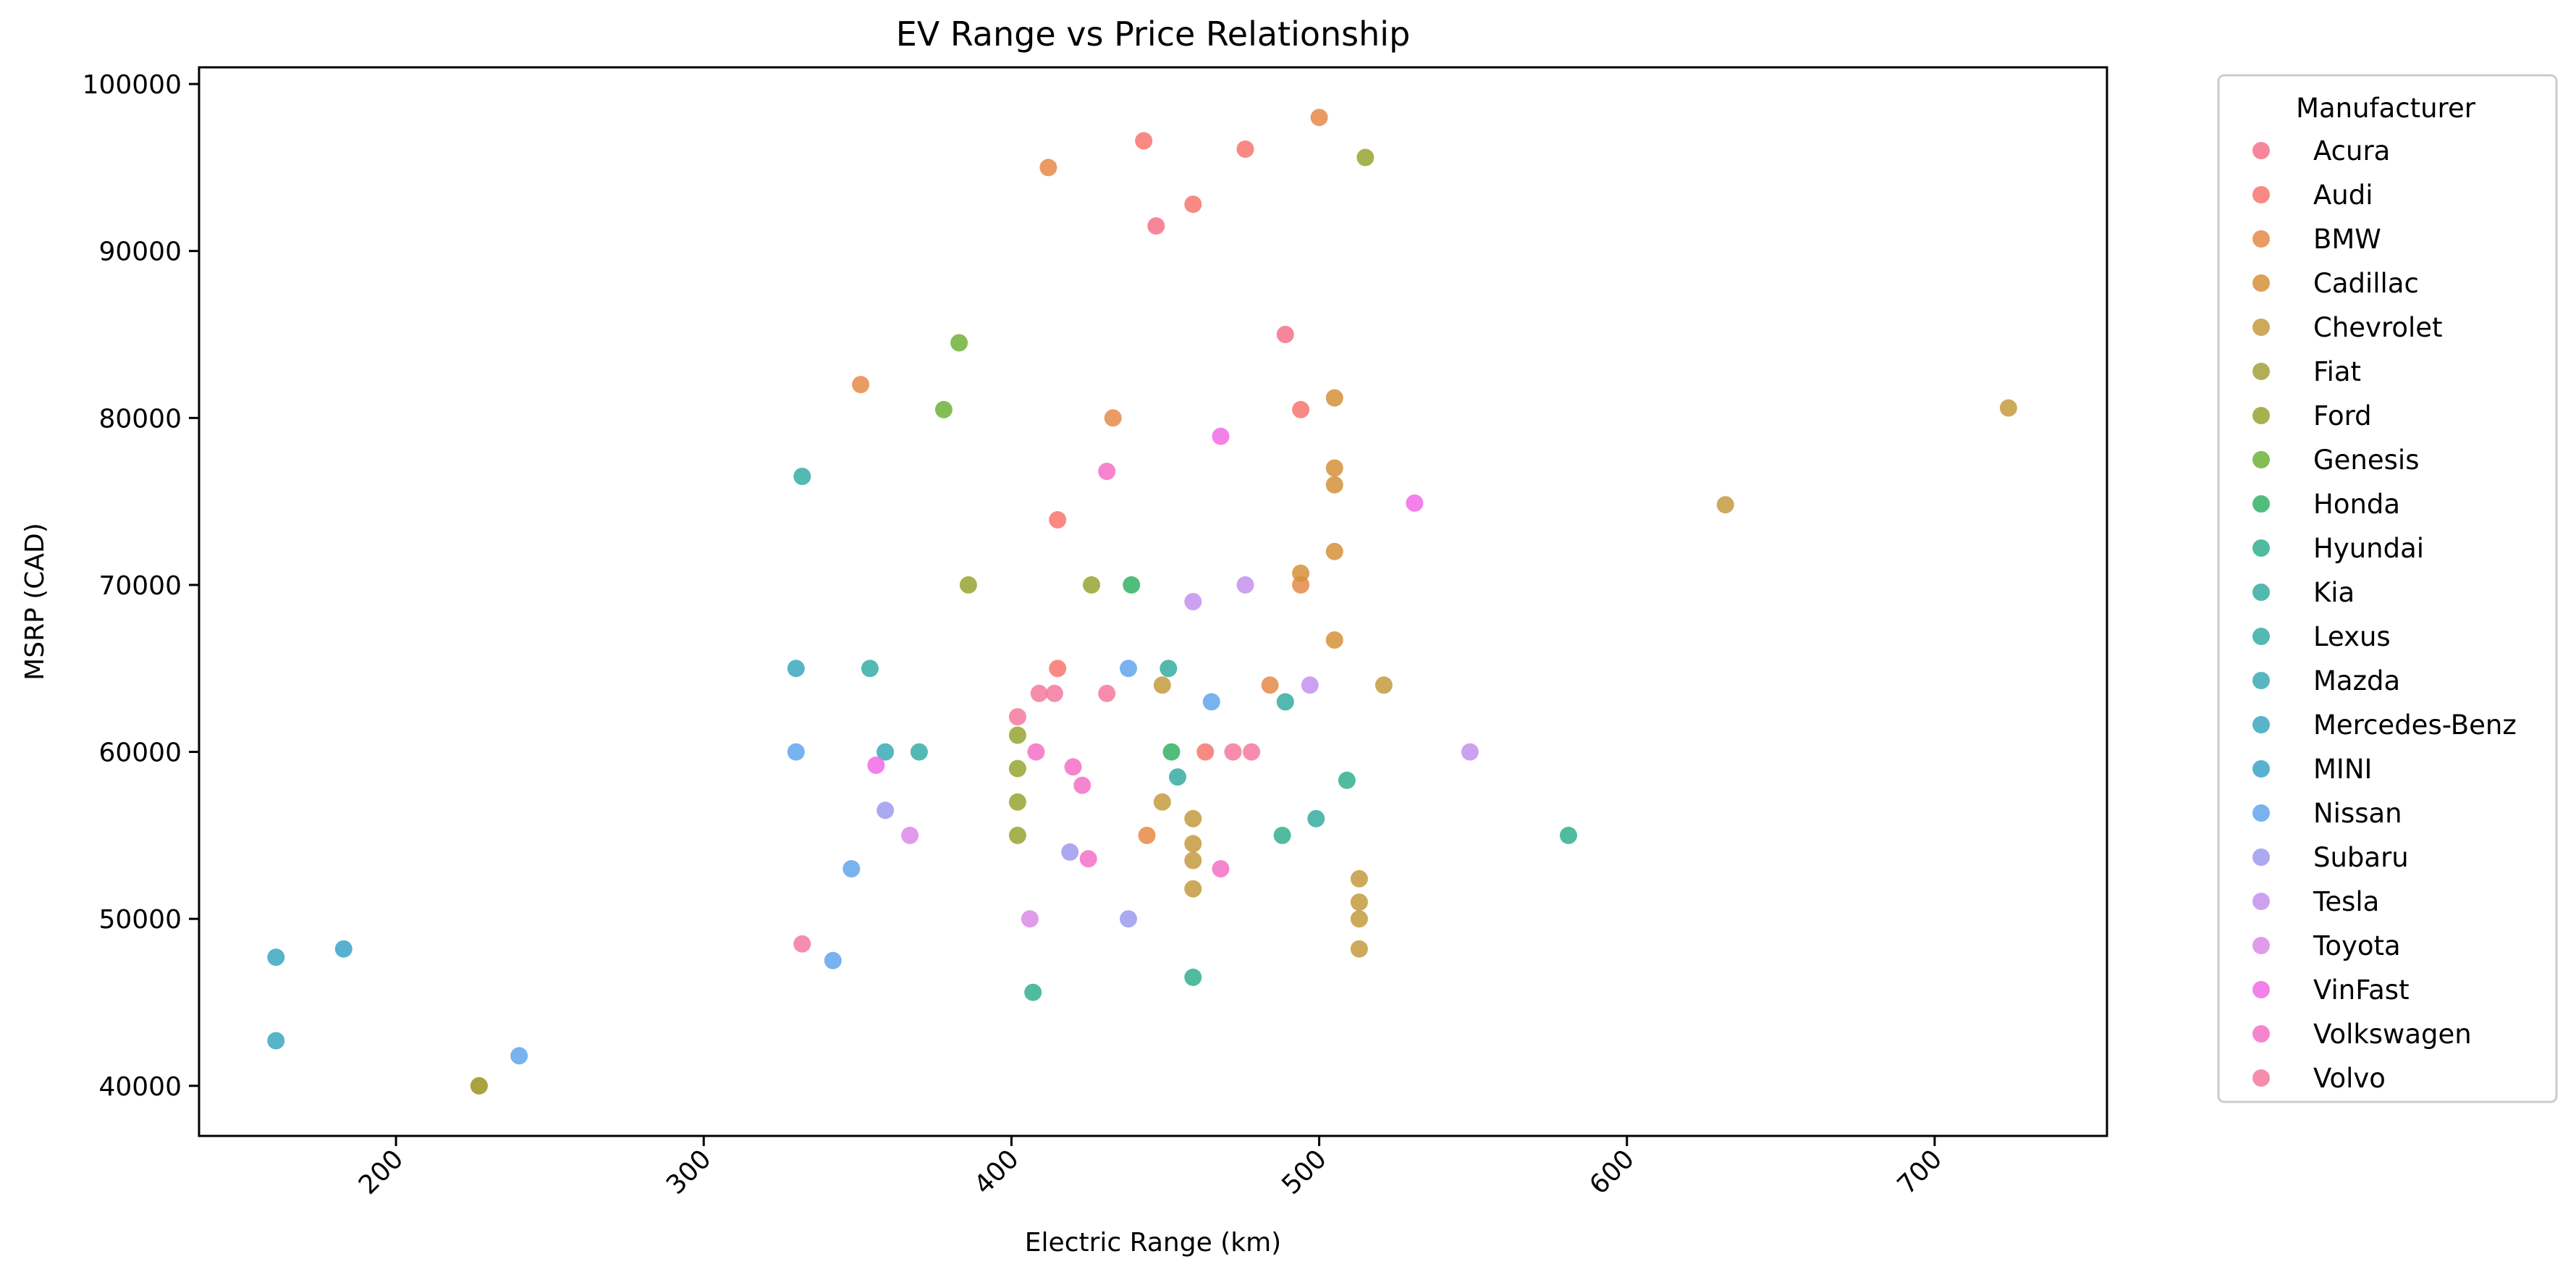 The height and width of the screenshot is (1280, 2576). What do you see at coordinates (2330, 857) in the screenshot?
I see `legend-item: Subaru` at bounding box center [2330, 857].